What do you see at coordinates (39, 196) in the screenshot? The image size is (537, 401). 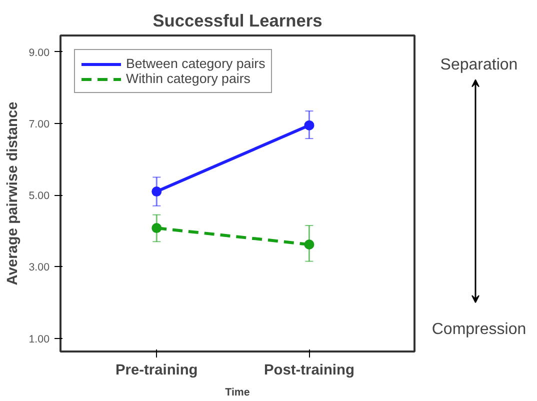 I see `y-tick-label: 5.00` at bounding box center [39, 196].